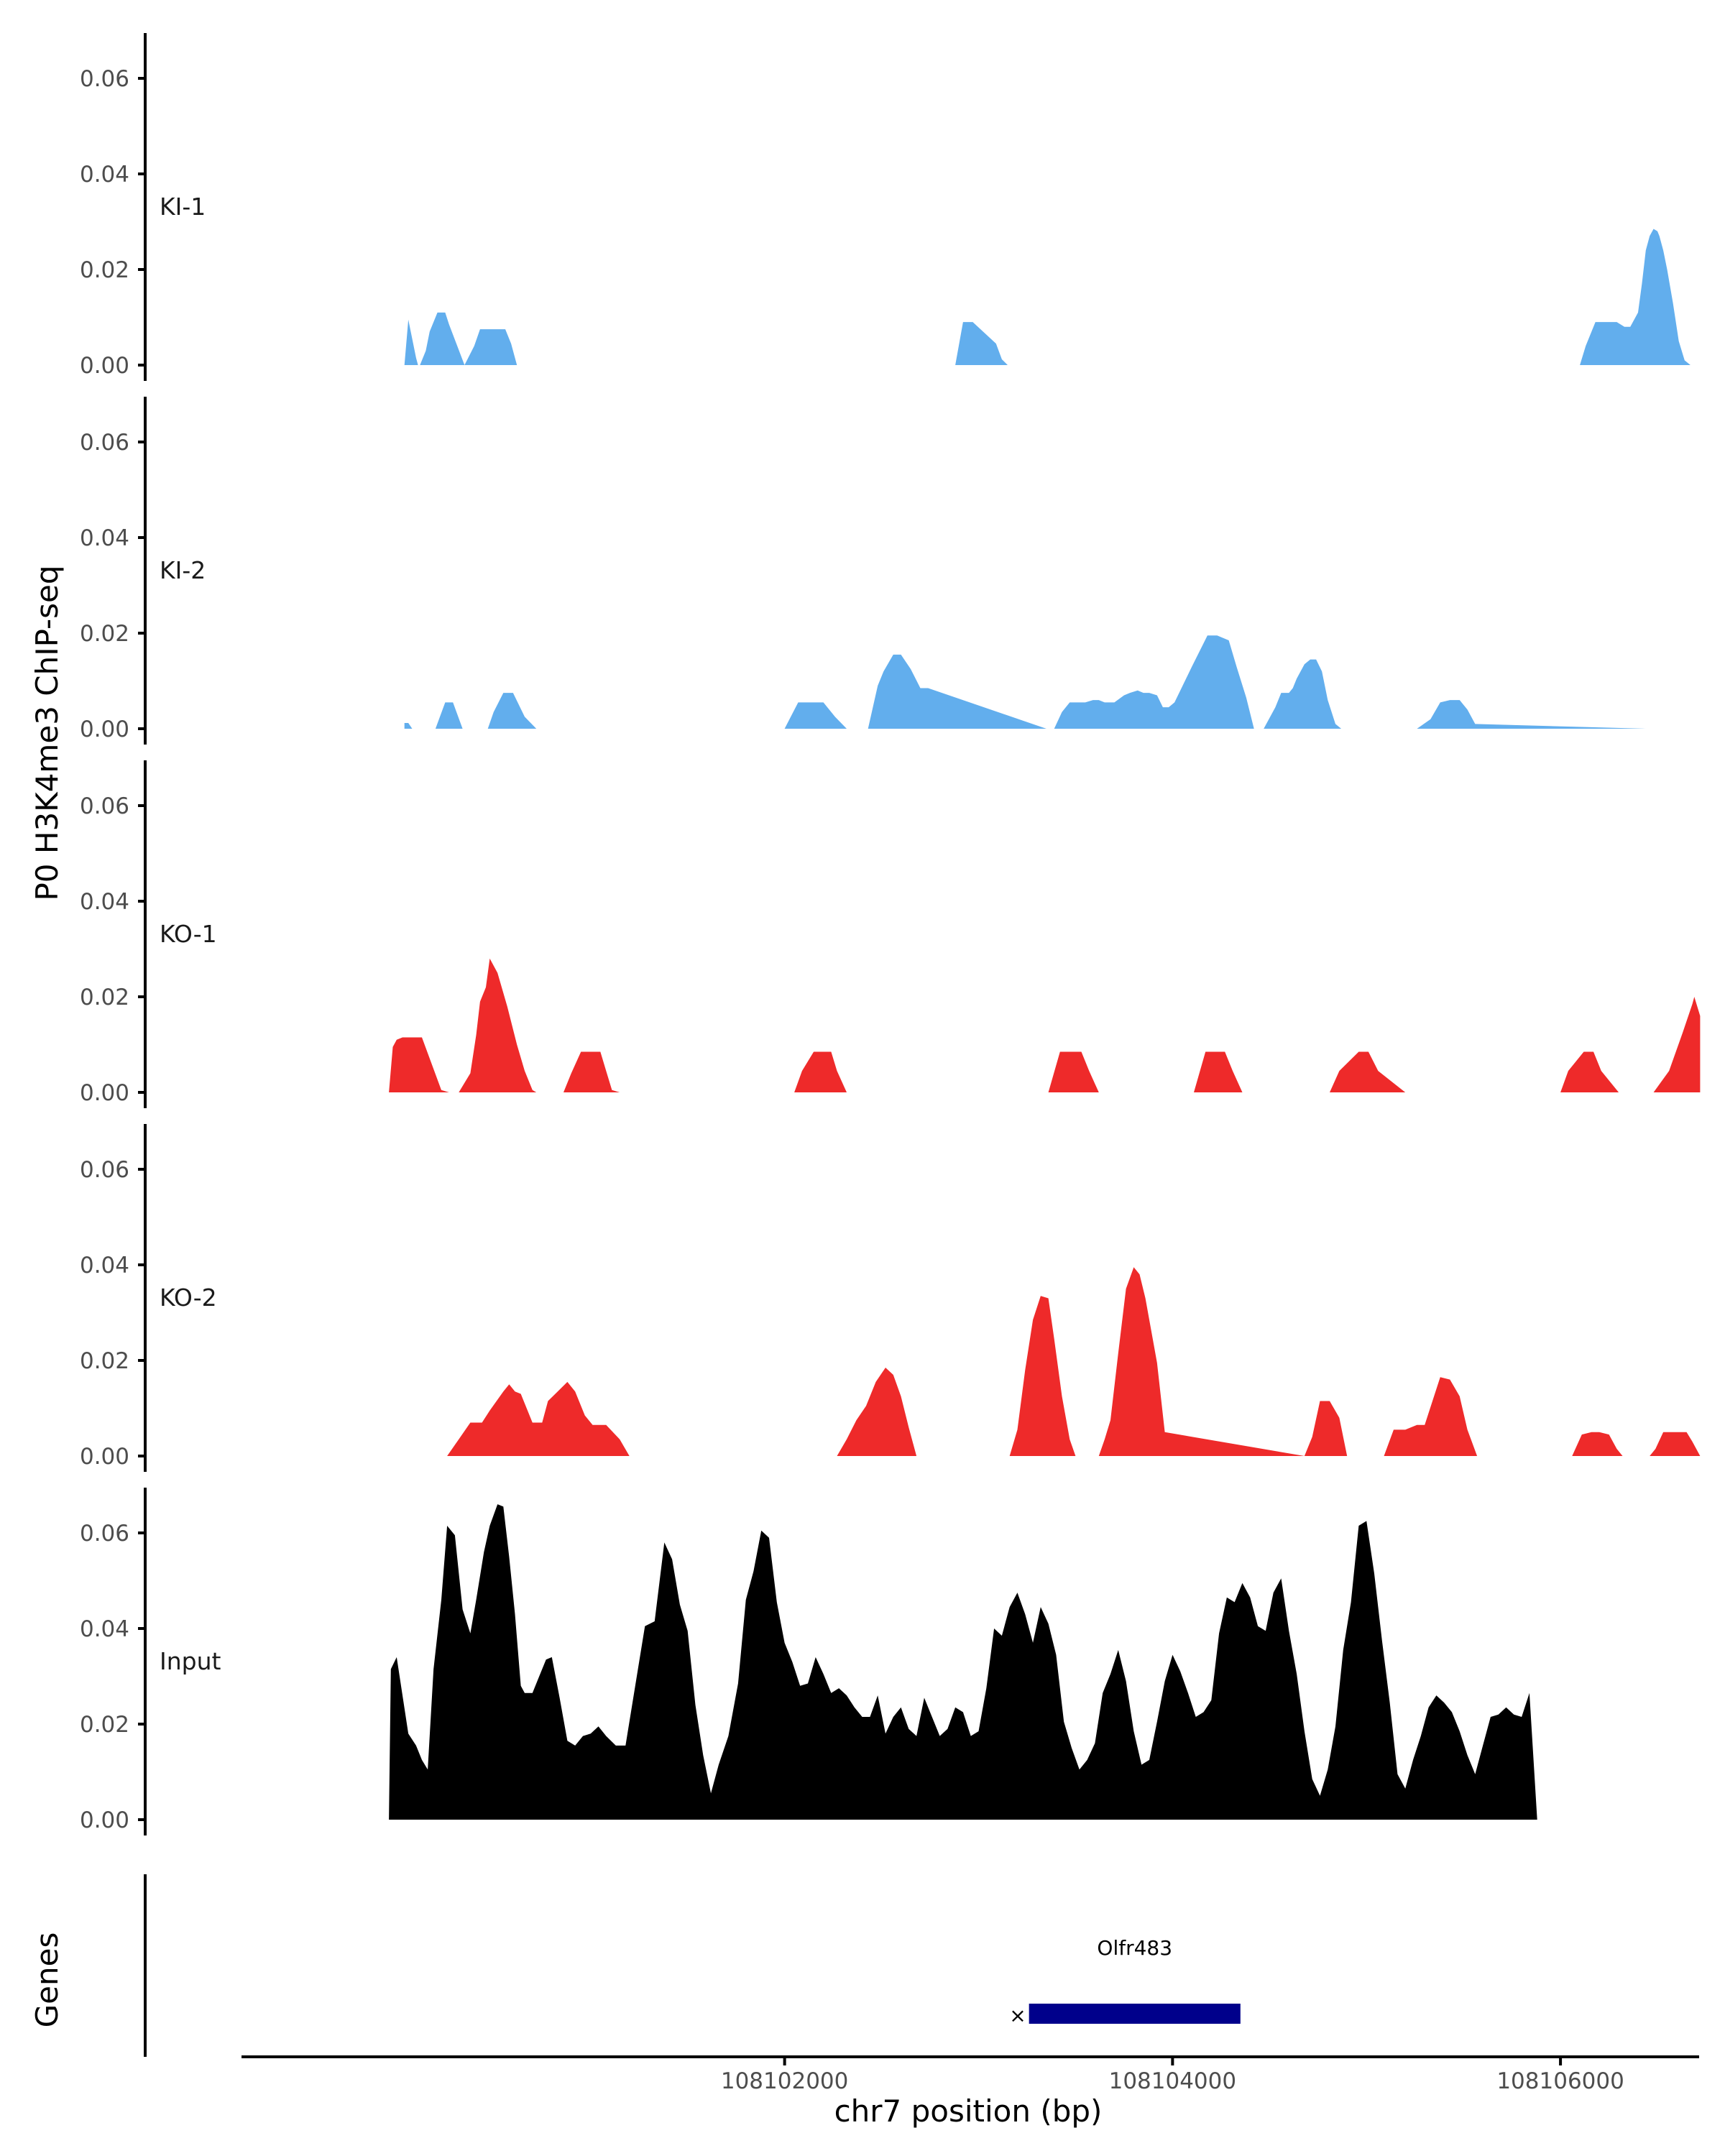  I want to click on genes-axis-title: Genes, so click(47, 1980).